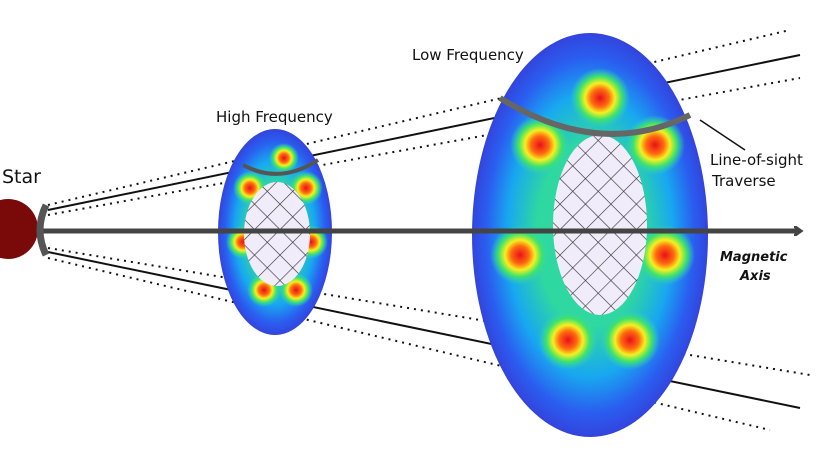  What do you see at coordinates (274, 117) in the screenshot?
I see `high-frequency-label: High Frequency` at bounding box center [274, 117].